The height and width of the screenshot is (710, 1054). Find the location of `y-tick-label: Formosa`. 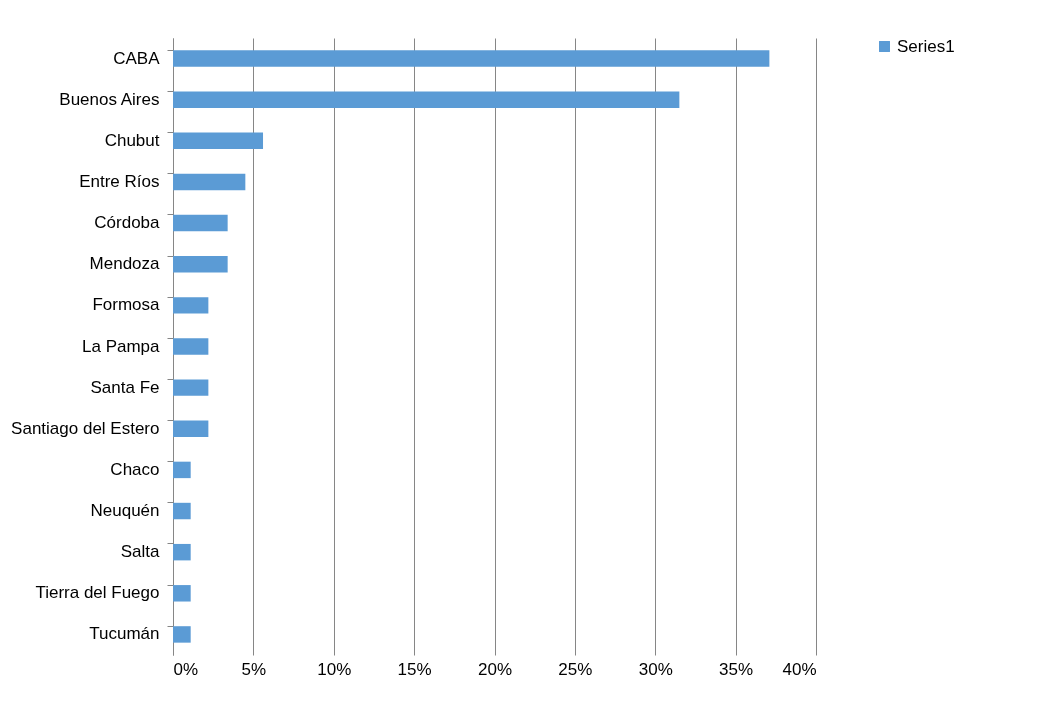

y-tick-label: Formosa is located at coordinates (126, 305).